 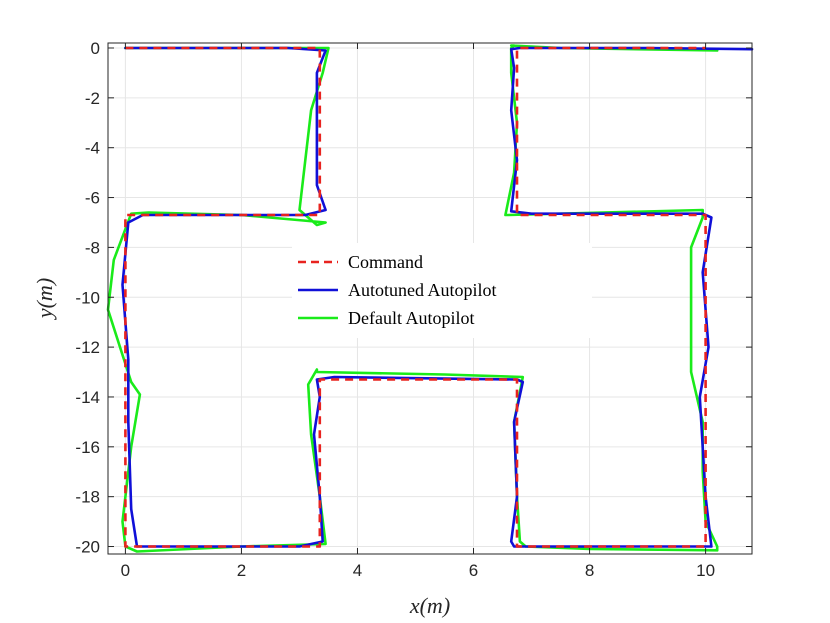 What do you see at coordinates (92, 198) in the screenshot?
I see `y-tick-label: -6` at bounding box center [92, 198].